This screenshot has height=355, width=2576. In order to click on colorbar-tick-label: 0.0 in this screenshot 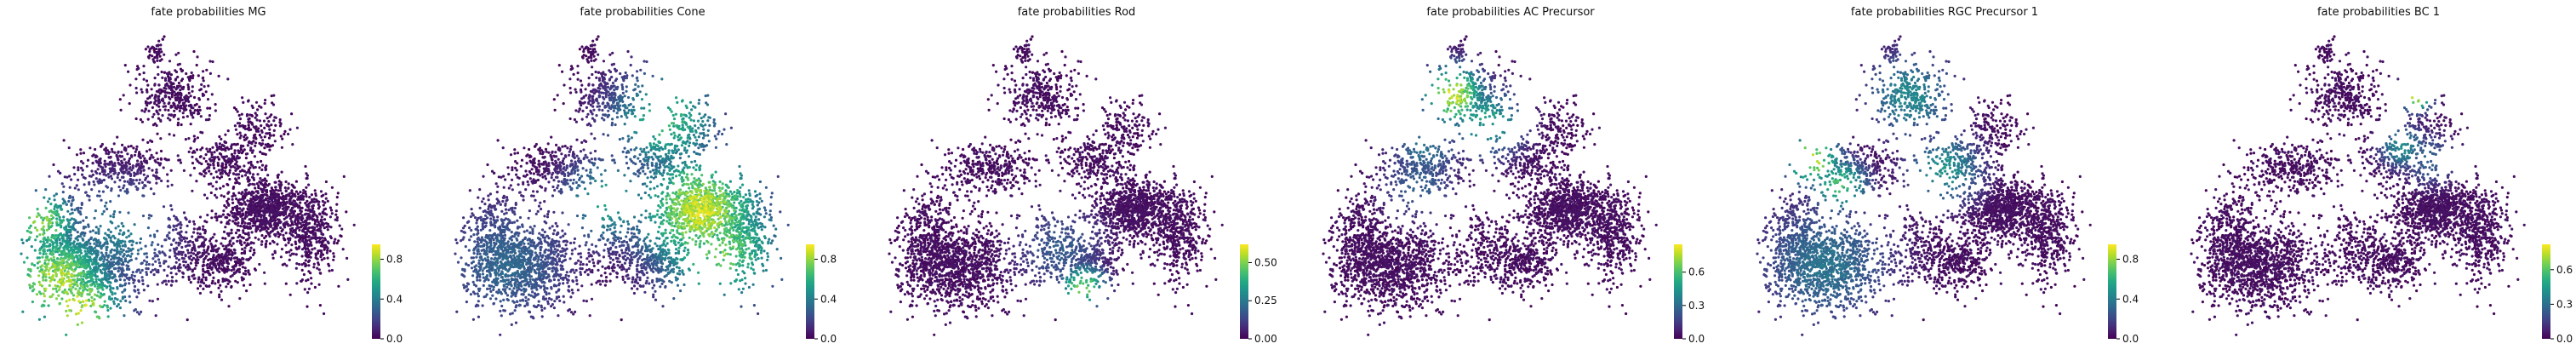, I will do `click(394, 339)`.